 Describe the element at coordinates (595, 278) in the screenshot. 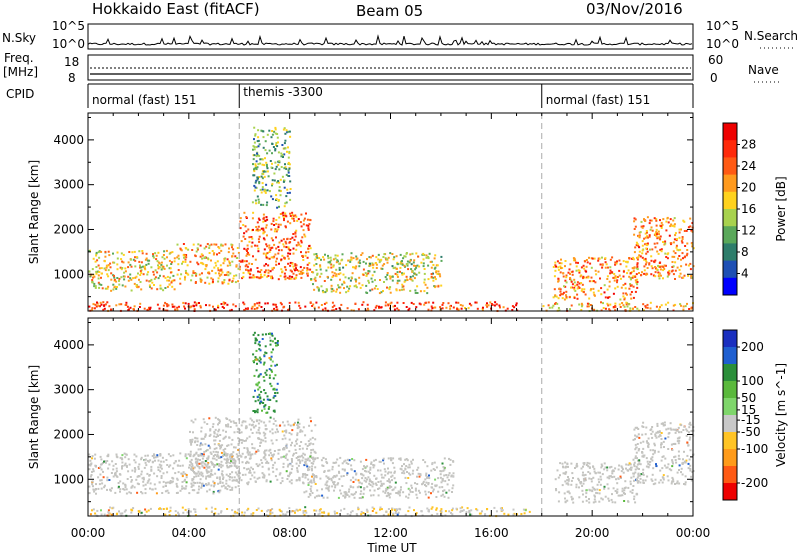

I see `power-feature` at that location.